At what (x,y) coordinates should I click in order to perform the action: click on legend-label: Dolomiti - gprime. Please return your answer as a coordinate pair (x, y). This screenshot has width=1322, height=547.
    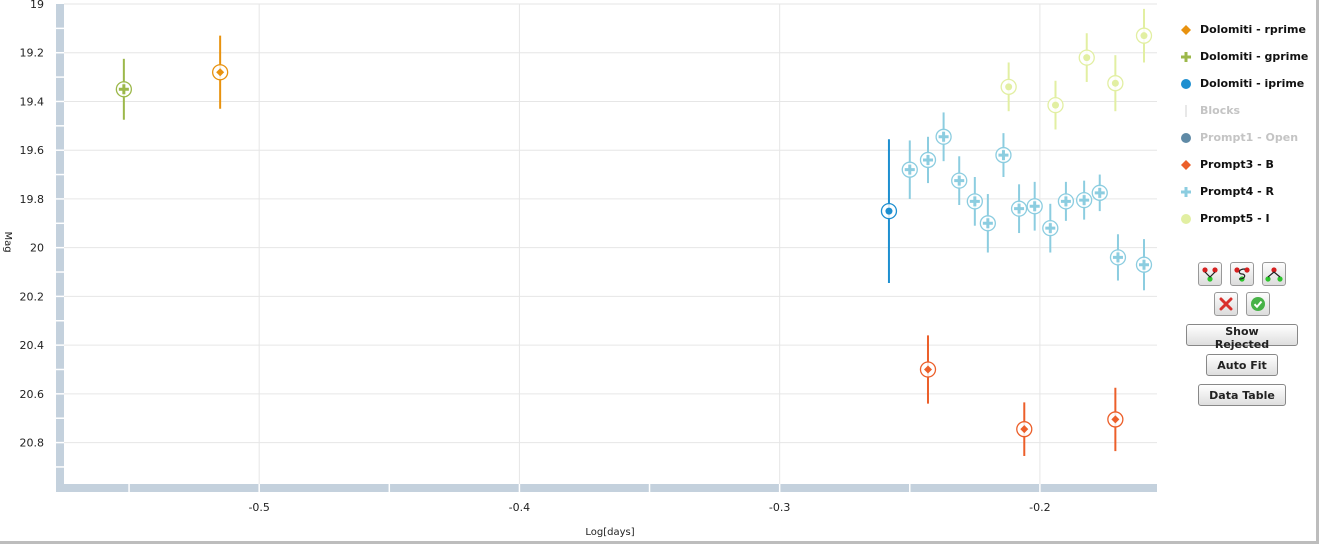
    Looking at the image, I should click on (1254, 56).